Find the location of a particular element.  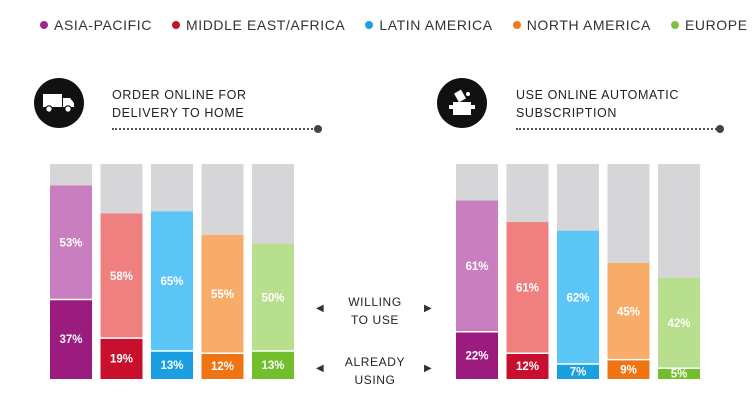

willing-value-label: 53% is located at coordinates (70, 243).